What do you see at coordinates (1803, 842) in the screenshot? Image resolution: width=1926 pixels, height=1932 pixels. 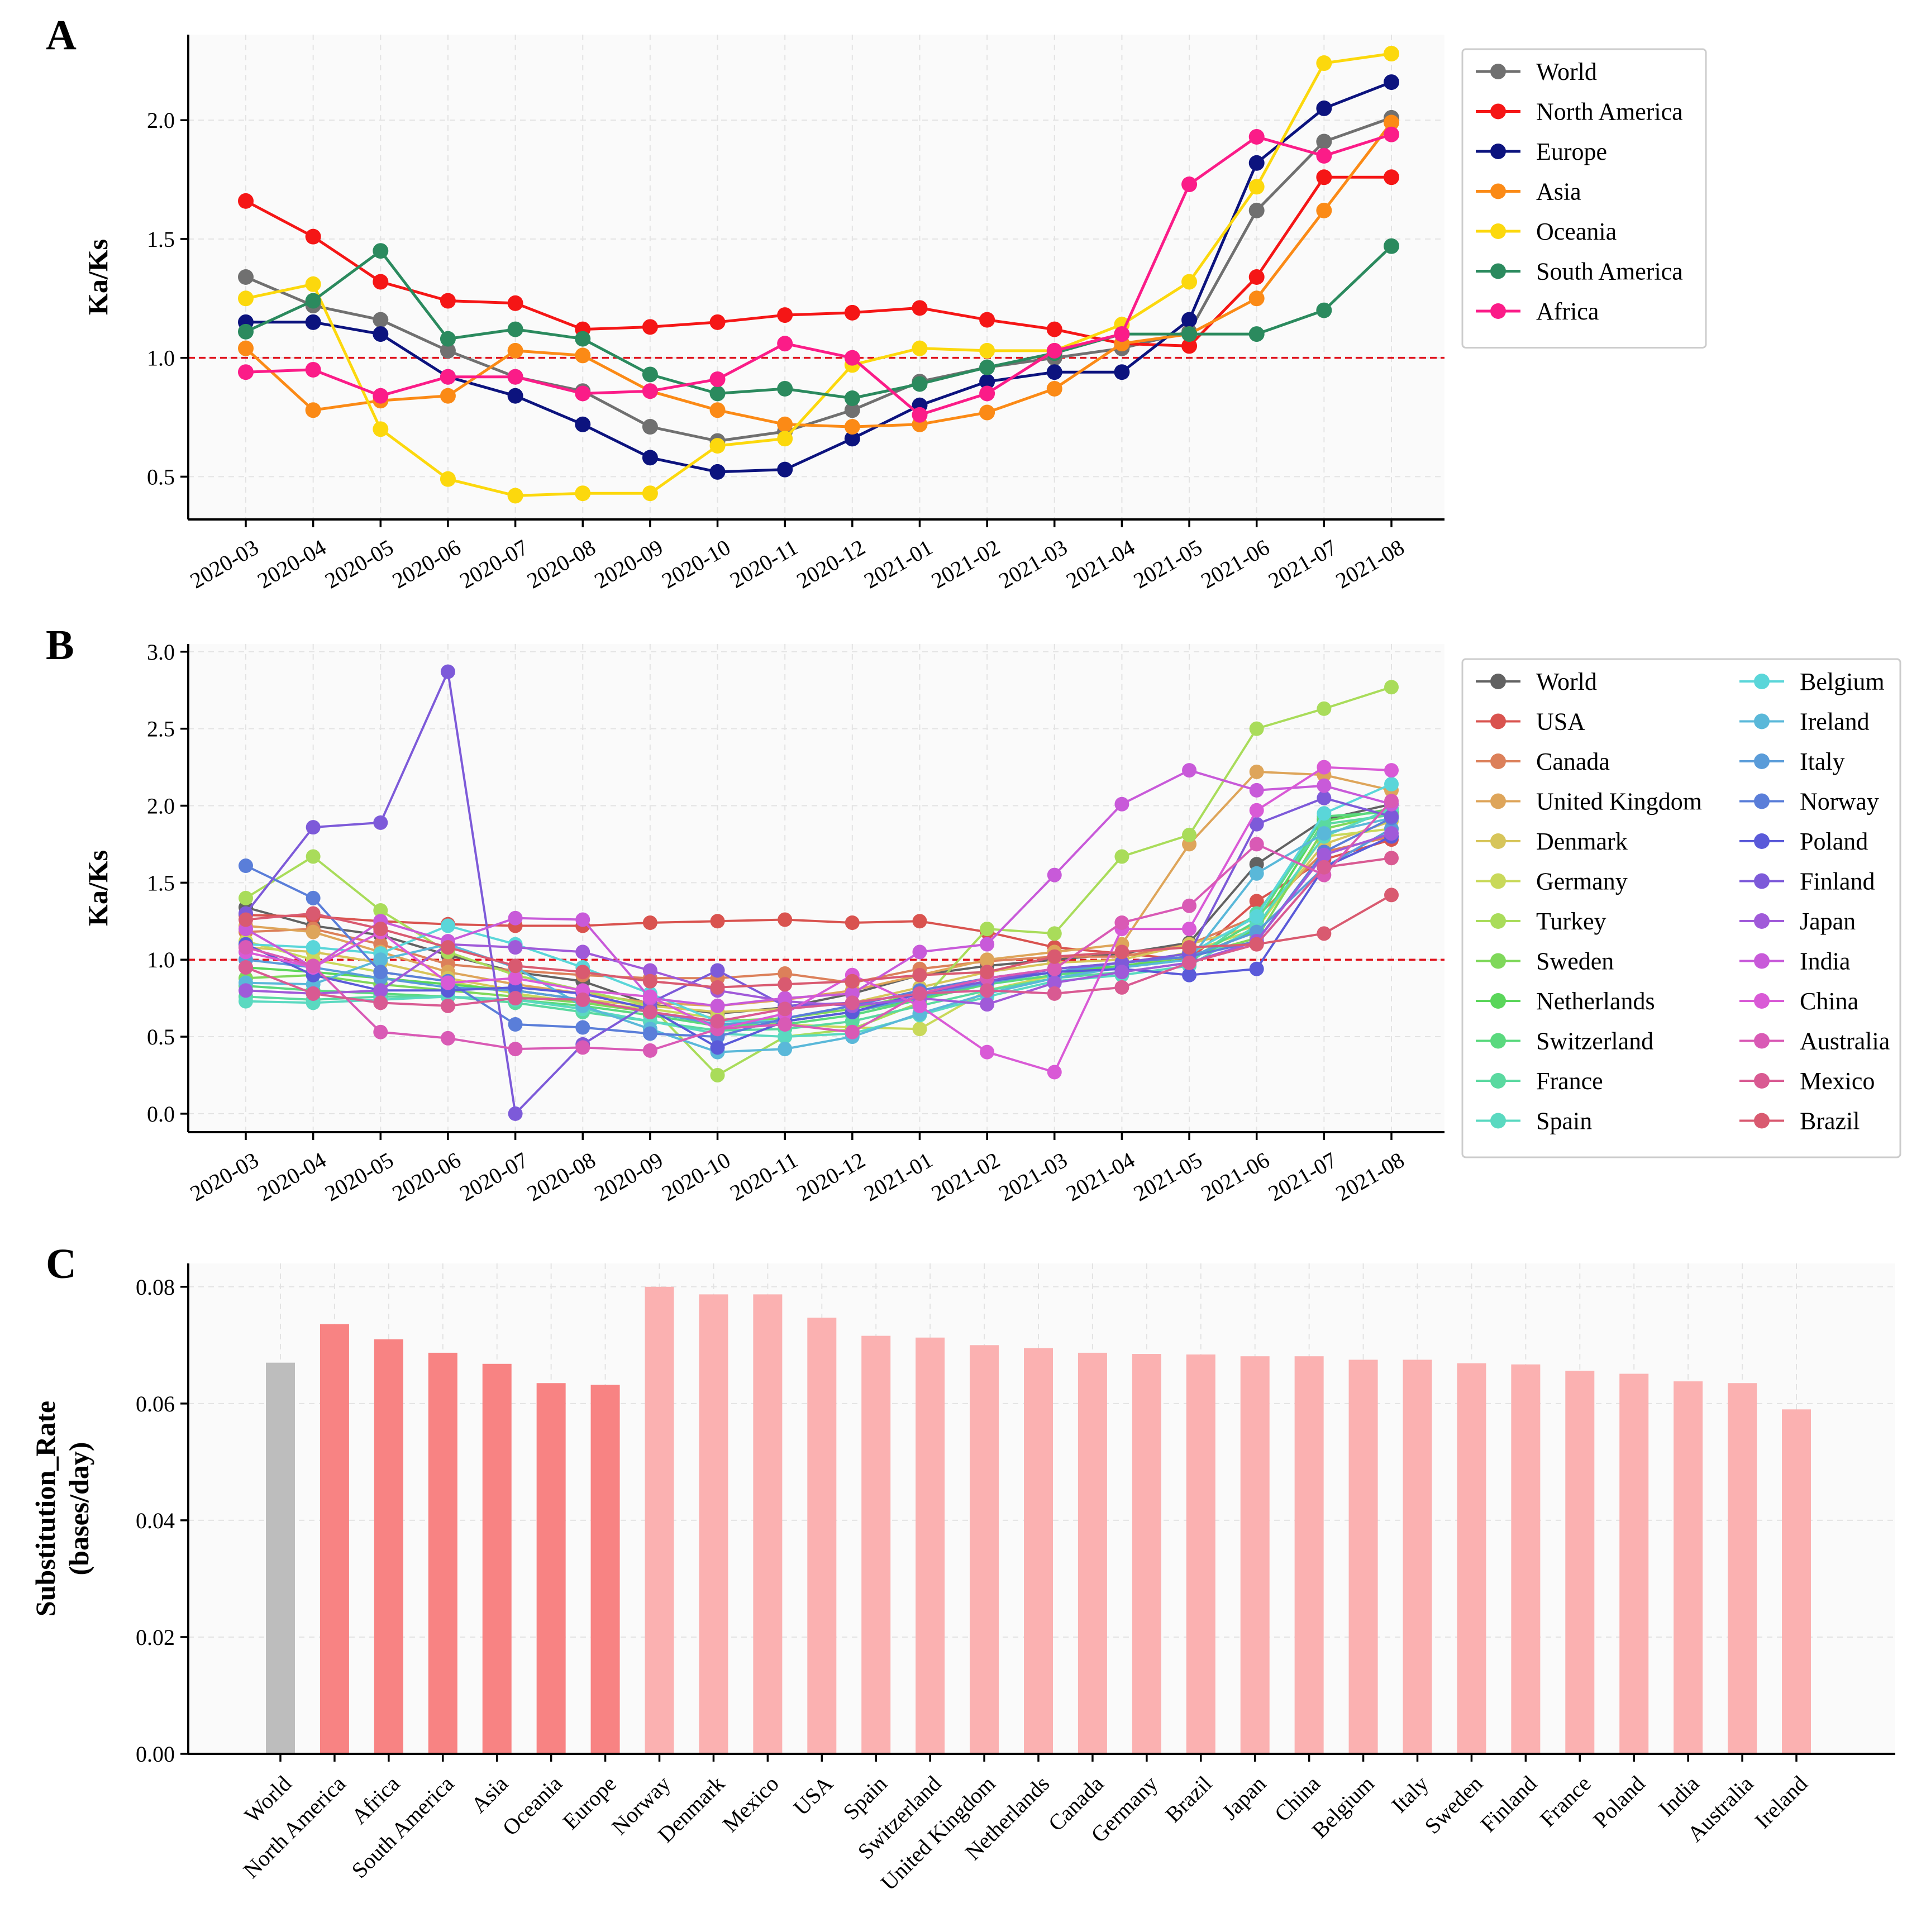 I see `legend-item-poland: Poland` at bounding box center [1803, 842].